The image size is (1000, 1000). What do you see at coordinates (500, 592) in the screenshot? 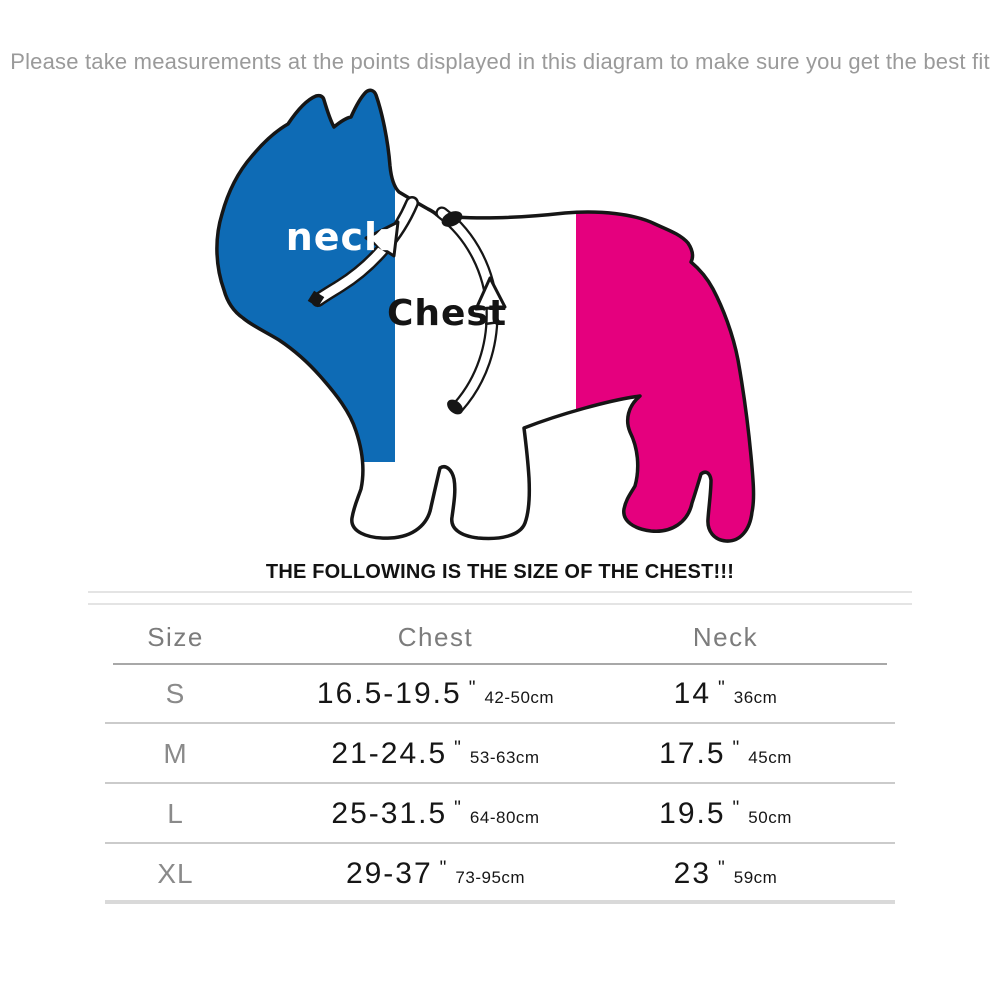
I see `divider-line-top` at bounding box center [500, 592].